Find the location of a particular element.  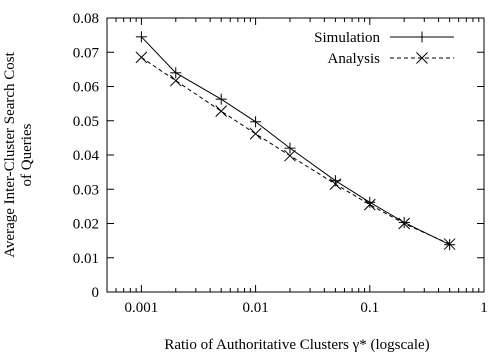

legend-marker-simulation is located at coordinates (422, 37).